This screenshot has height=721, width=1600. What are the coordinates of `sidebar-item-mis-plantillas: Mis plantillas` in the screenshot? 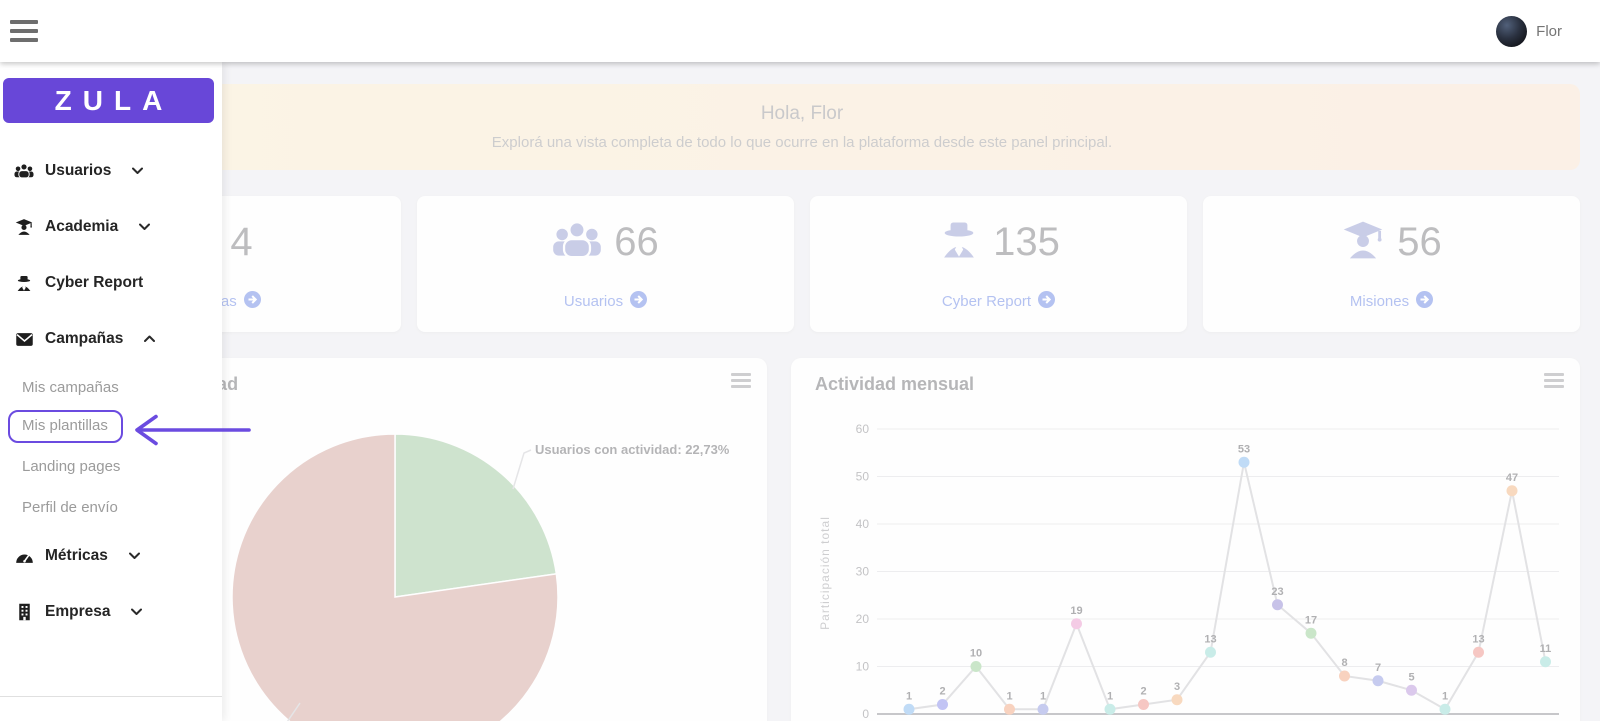 It's located at (115, 426).